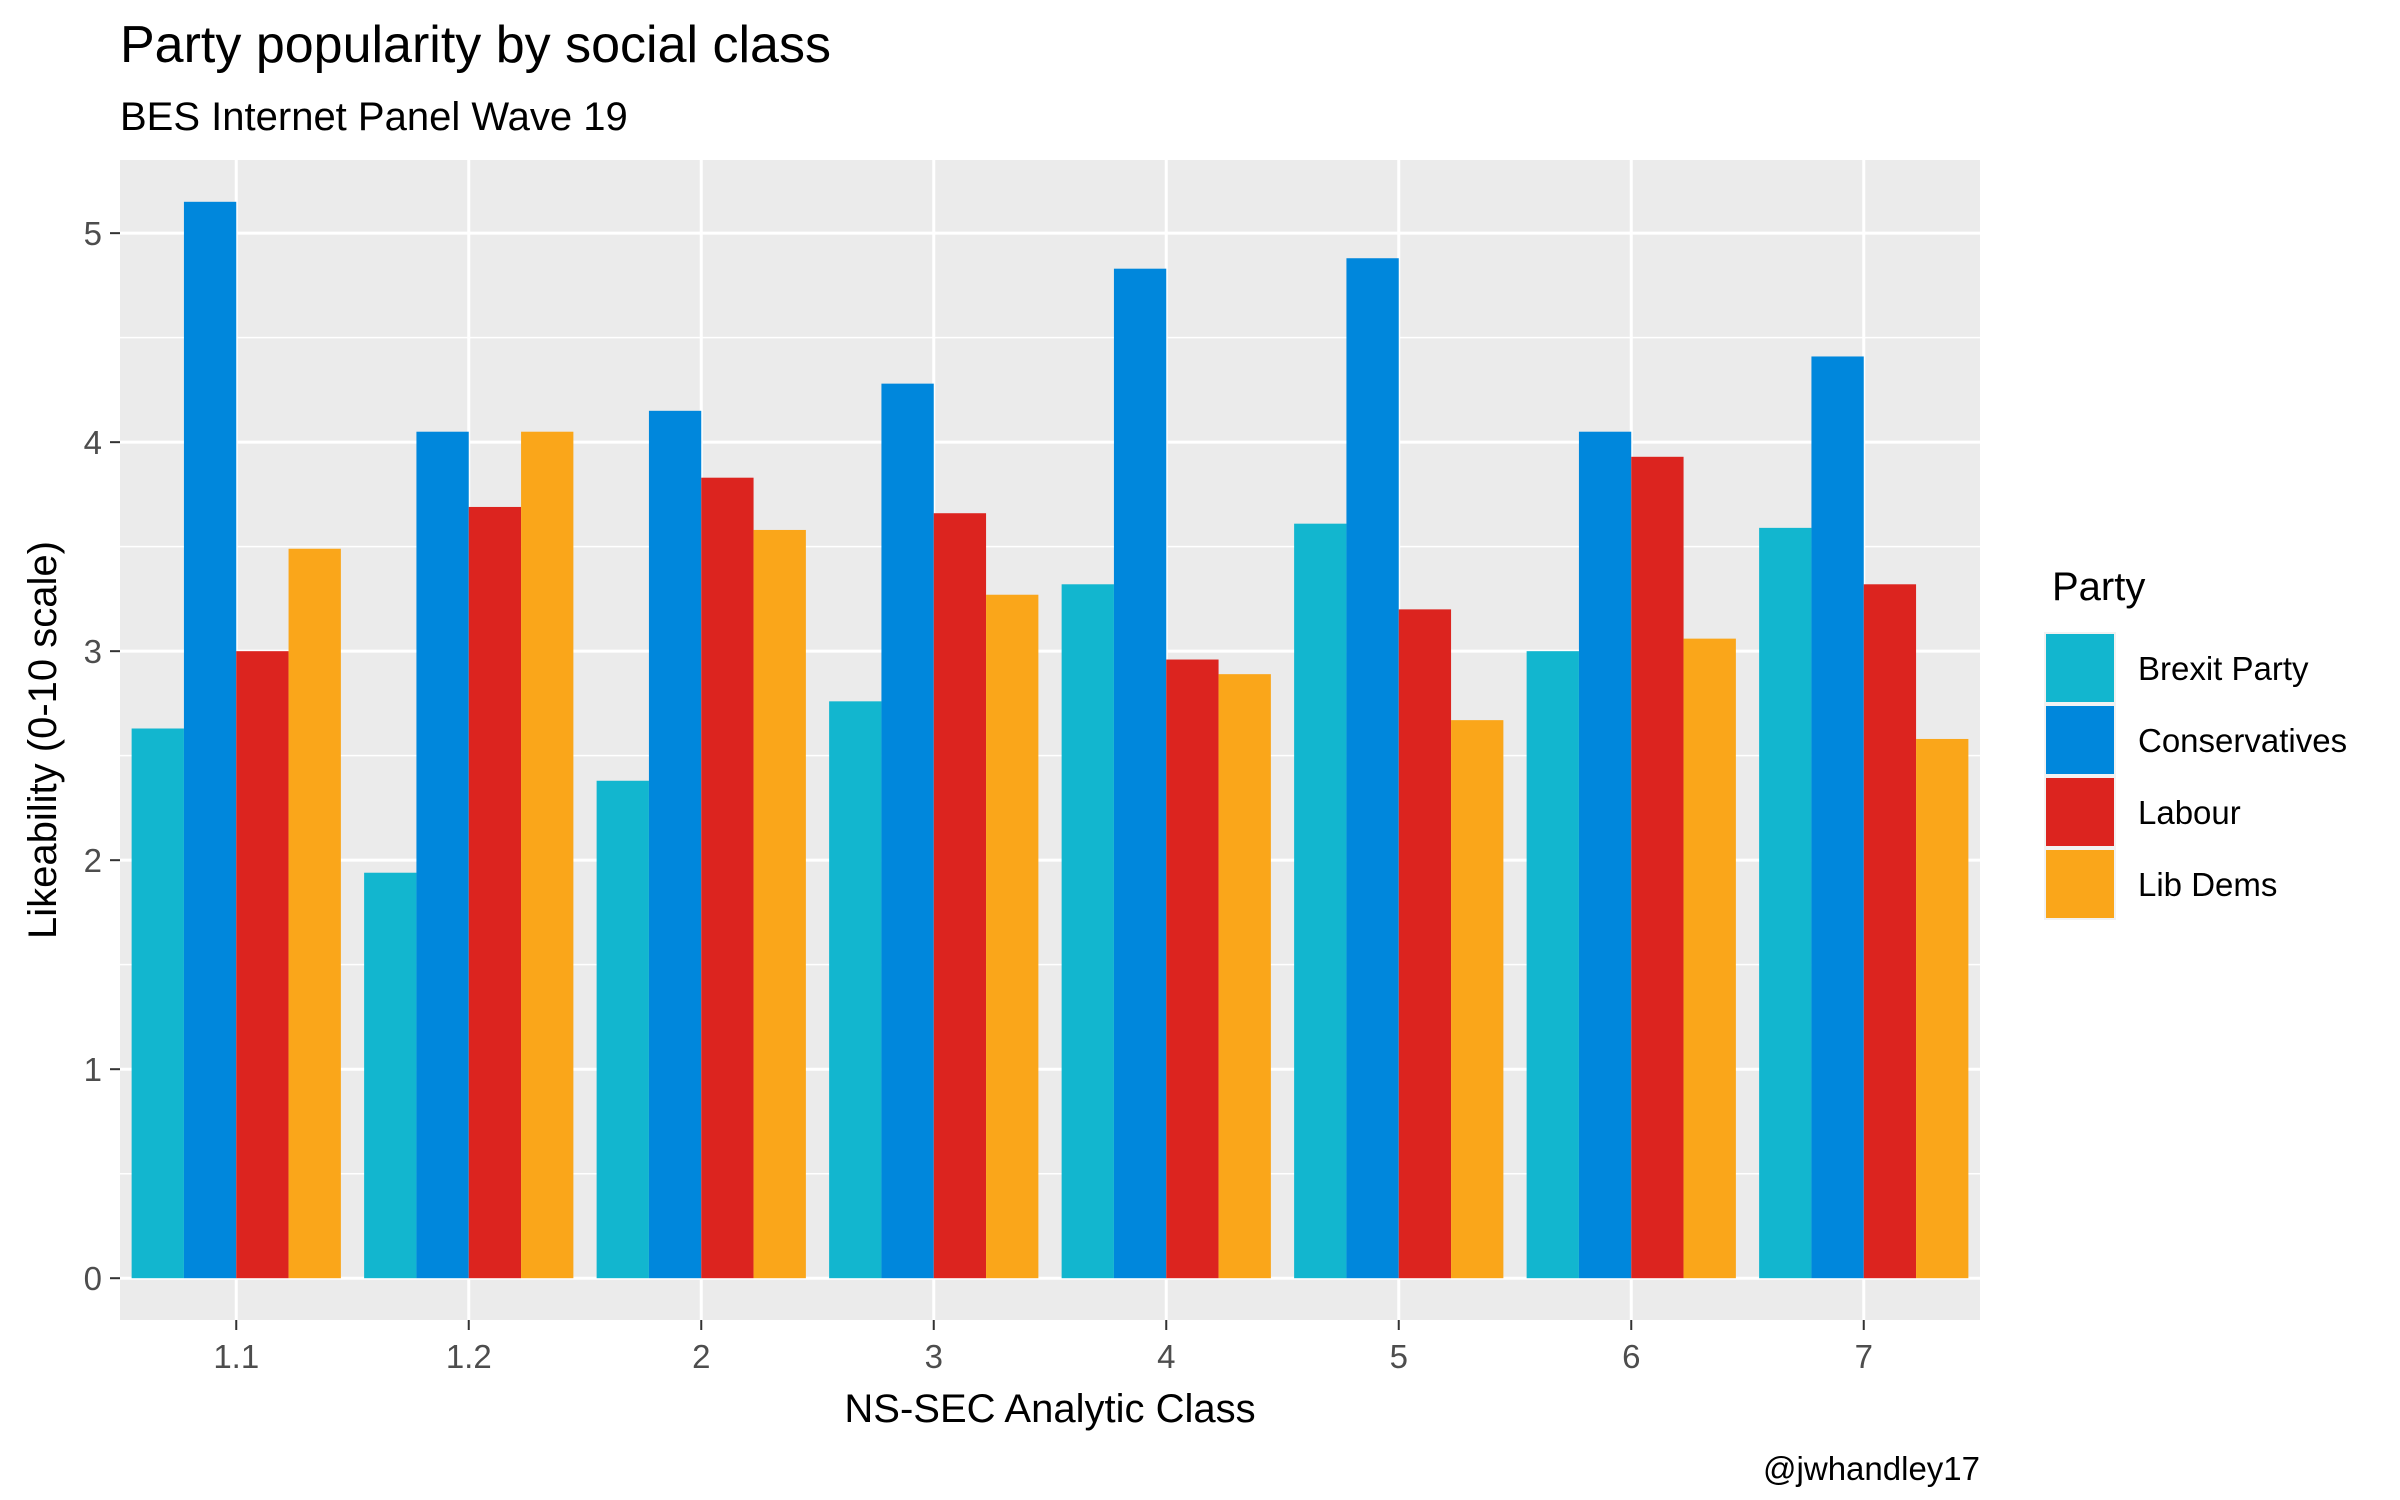 Image resolution: width=2400 pixels, height=1500 pixels. What do you see at coordinates (102, 756) in the screenshot?
I see `y-axis: 0 1 2 3 4 5` at bounding box center [102, 756].